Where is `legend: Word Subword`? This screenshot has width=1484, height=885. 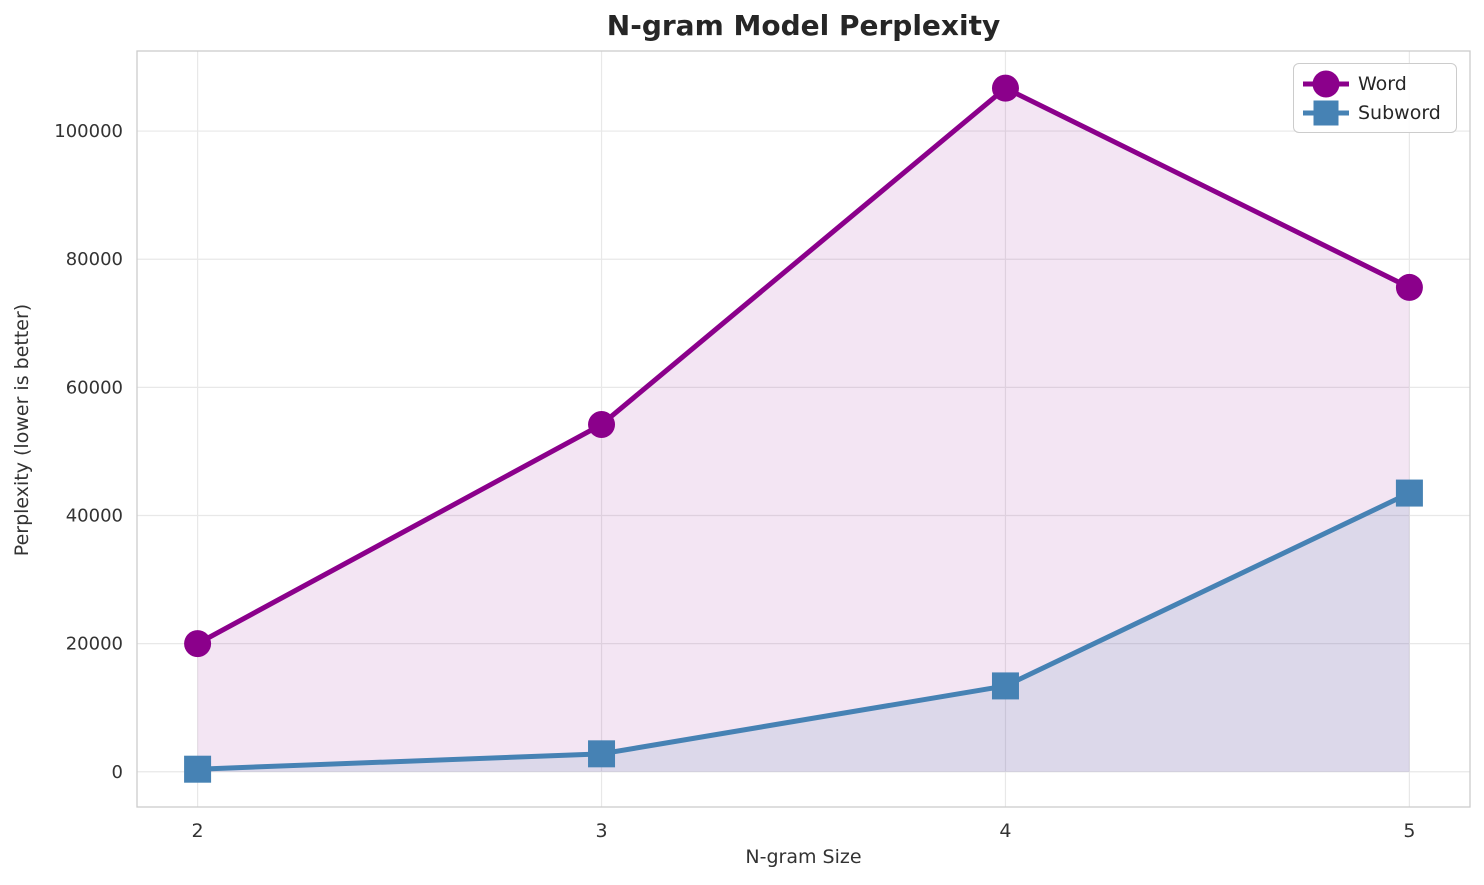 legend: Word Subword is located at coordinates (1375, 98).